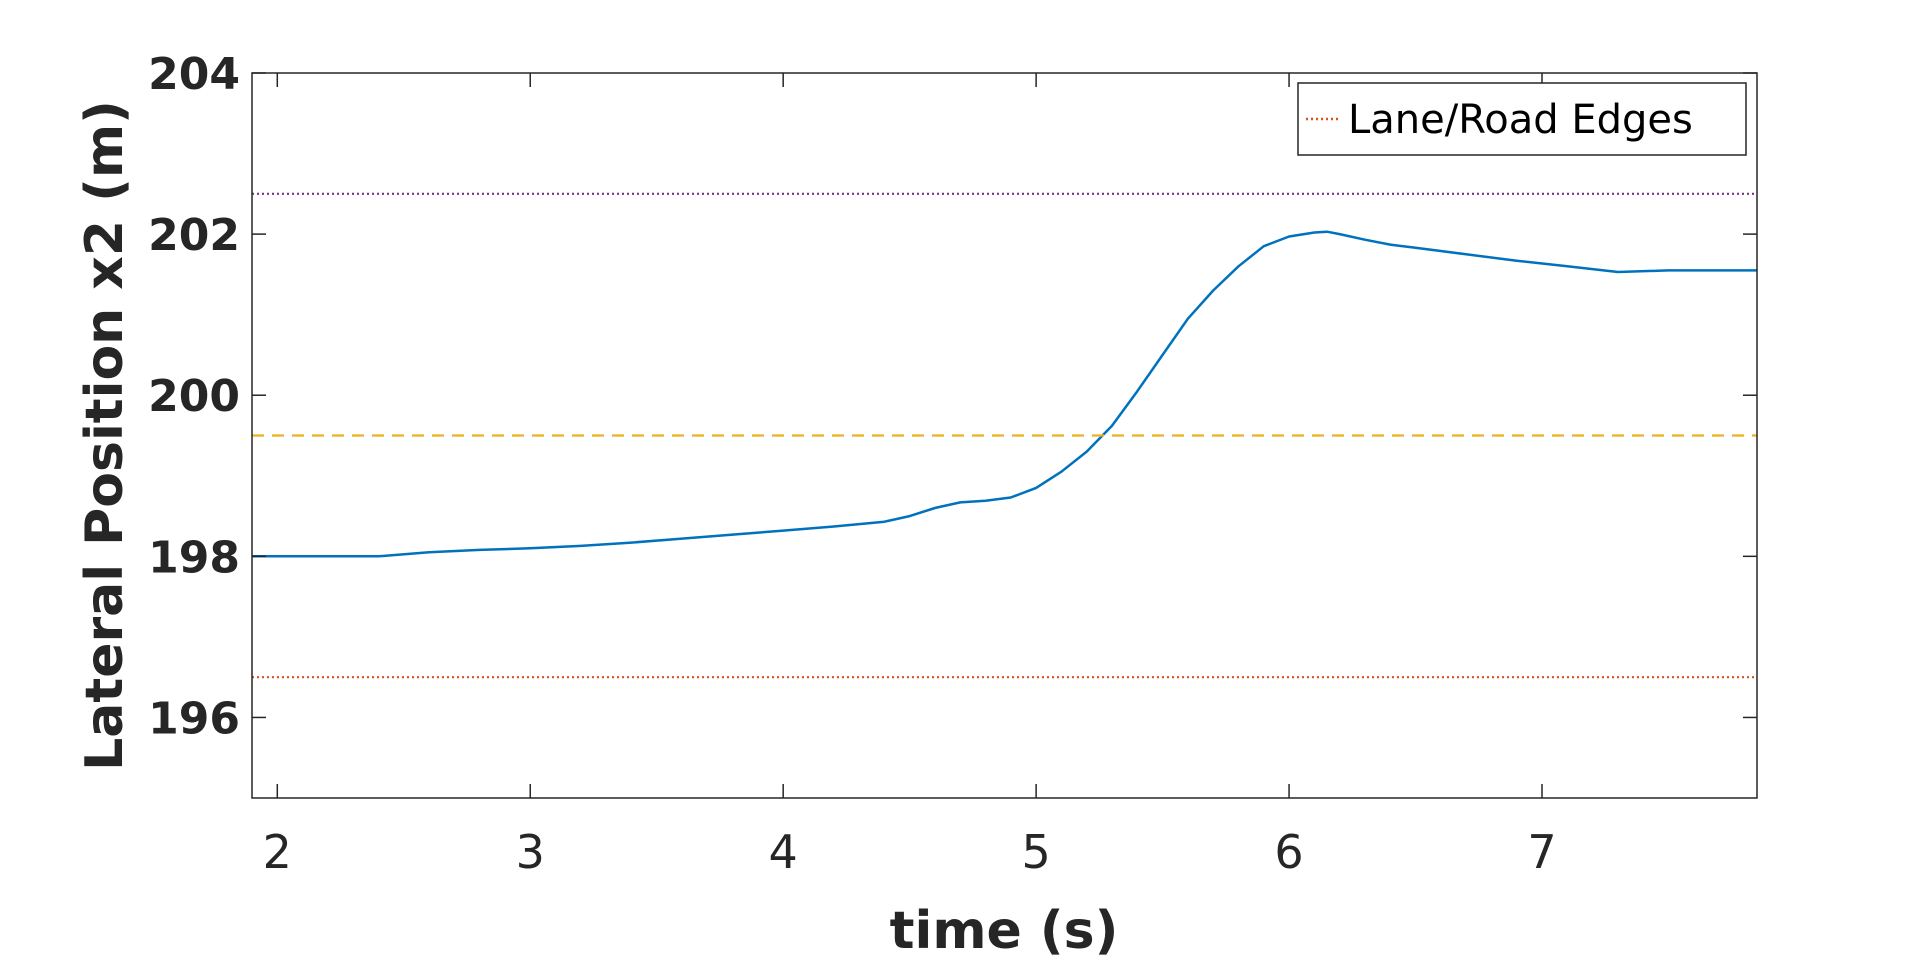  I want to click on y-tick-label-3: 202, so click(194, 235).